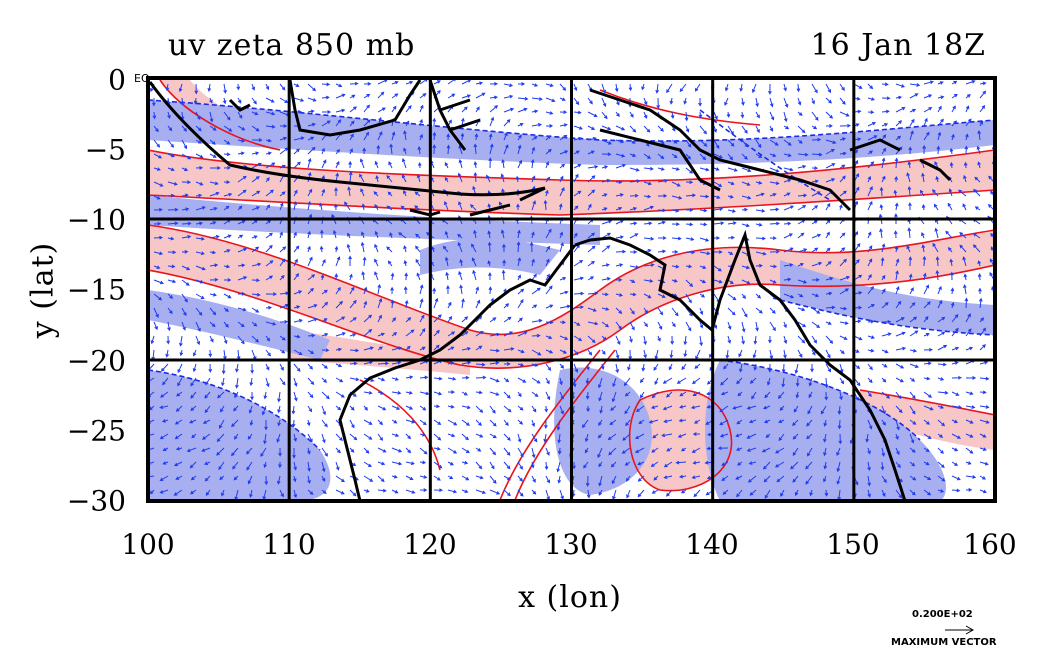 This screenshot has width=1056, height=653. I want to click on y-tick-label: 0, so click(117, 80).